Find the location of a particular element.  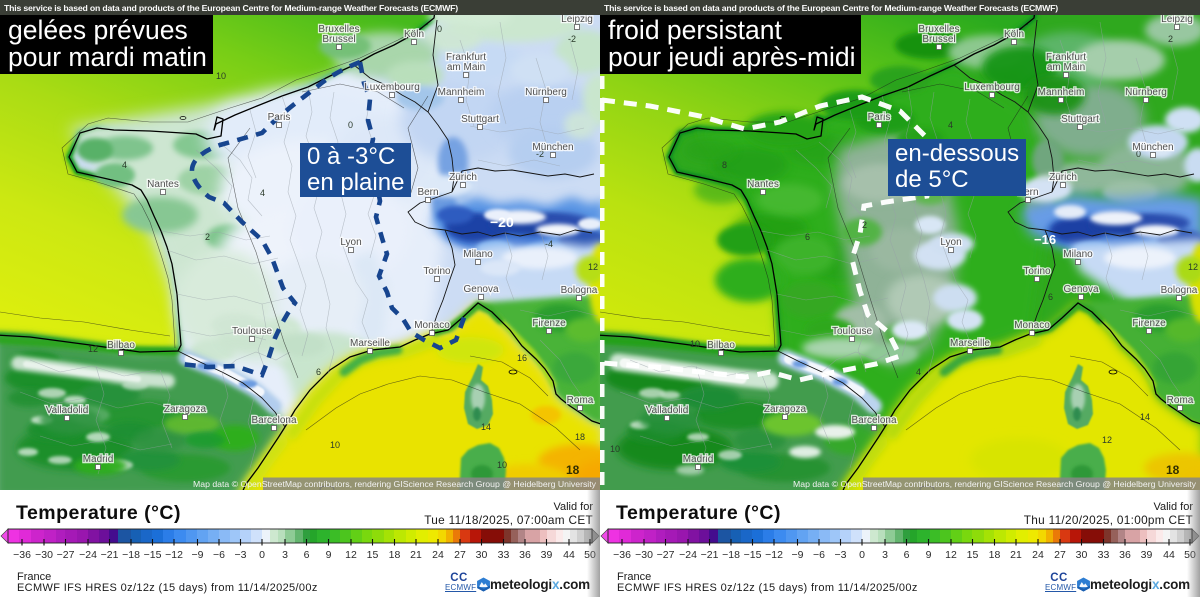

svg-text: 24 is located at coordinates (1038, 555).